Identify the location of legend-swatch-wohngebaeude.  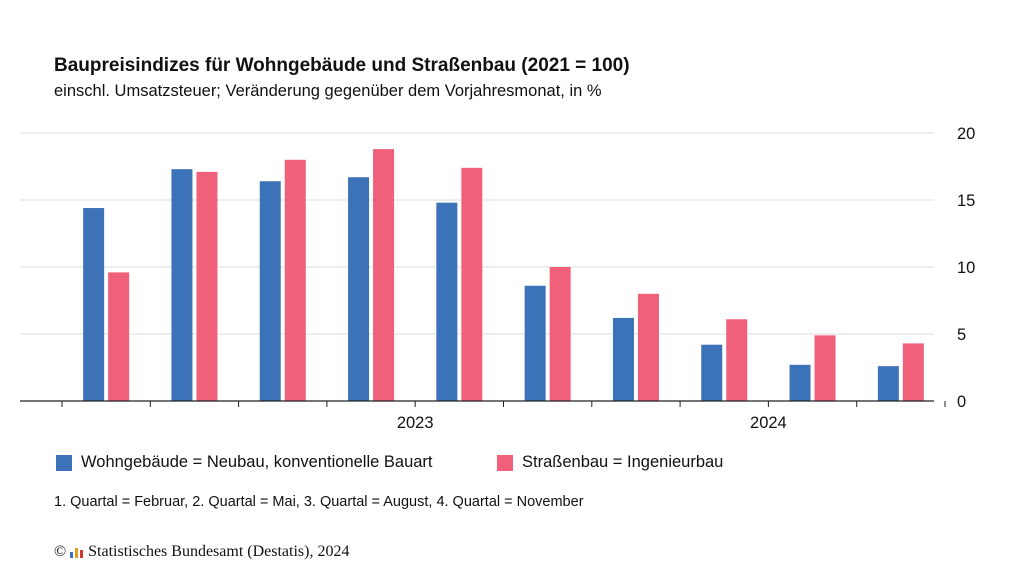
(64, 462).